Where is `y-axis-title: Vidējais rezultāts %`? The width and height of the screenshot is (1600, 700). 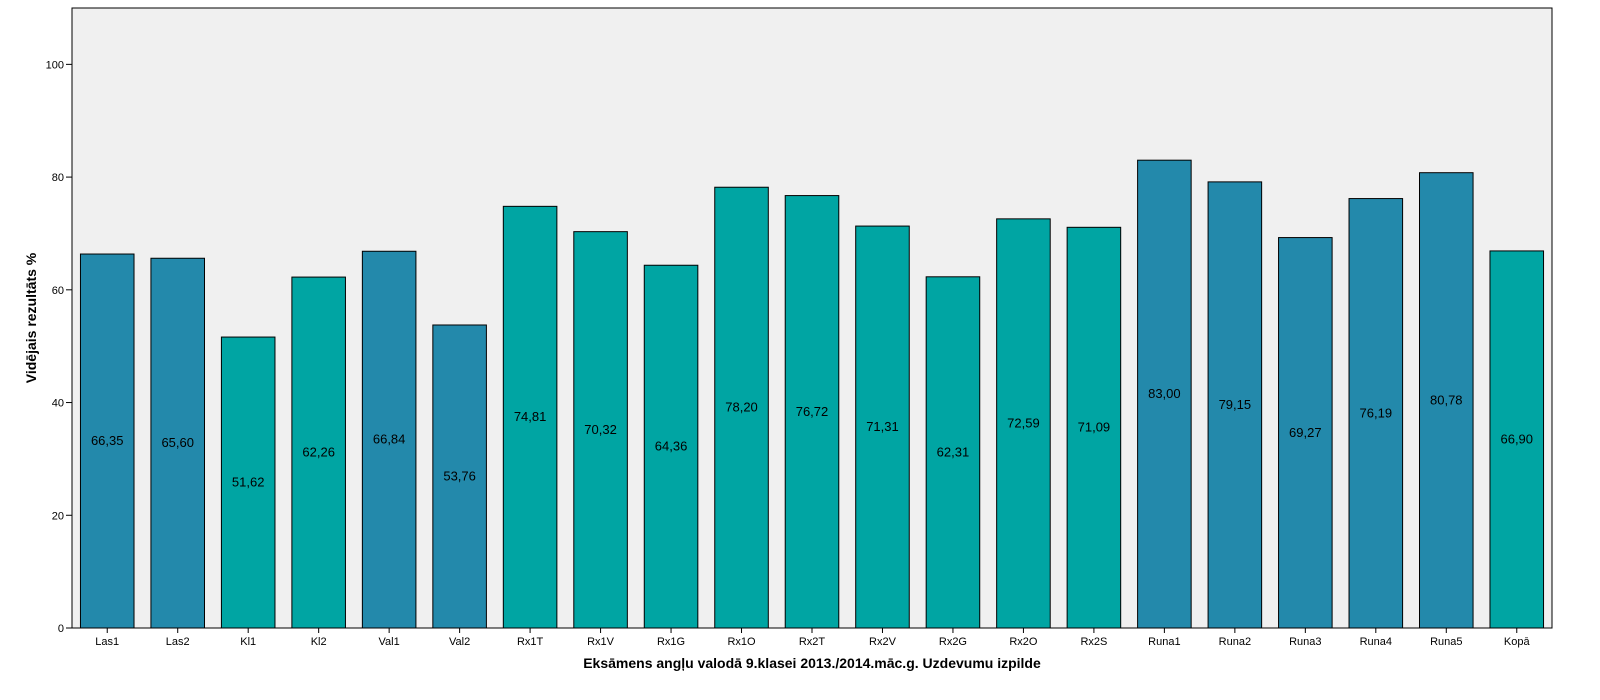 y-axis-title: Vidējais rezultāts % is located at coordinates (31, 317).